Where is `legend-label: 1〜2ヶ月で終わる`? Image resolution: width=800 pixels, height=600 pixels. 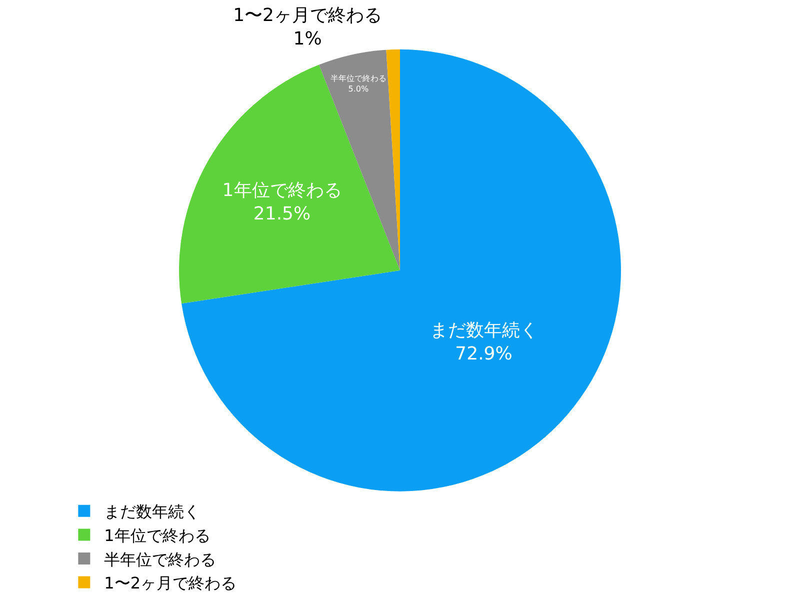 legend-label: 1〜2ヶ月で終わる is located at coordinates (170, 583).